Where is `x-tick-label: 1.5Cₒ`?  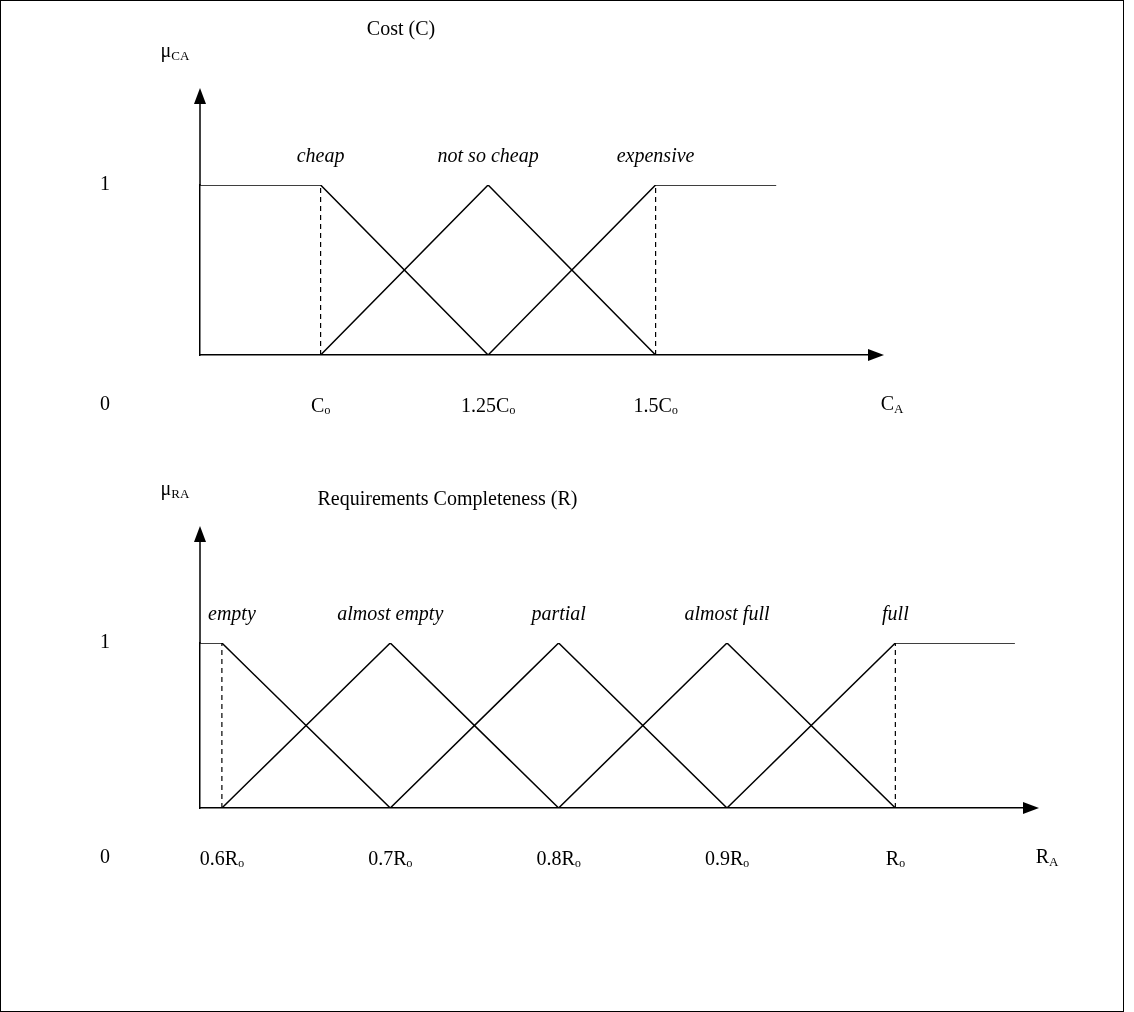 x-tick-label: 1.5Cₒ is located at coordinates (655, 405).